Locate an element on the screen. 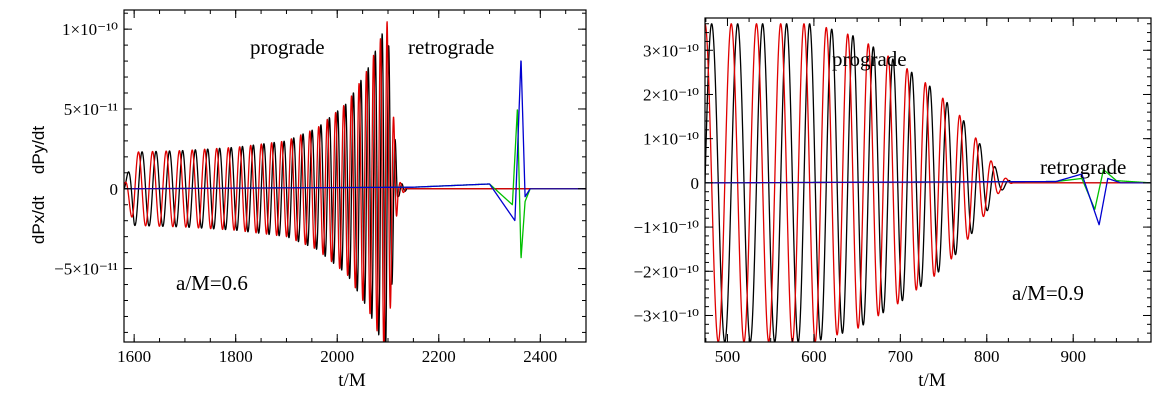 The width and height of the screenshot is (1163, 394). x-tick-label: 2200 is located at coordinates (439, 356).